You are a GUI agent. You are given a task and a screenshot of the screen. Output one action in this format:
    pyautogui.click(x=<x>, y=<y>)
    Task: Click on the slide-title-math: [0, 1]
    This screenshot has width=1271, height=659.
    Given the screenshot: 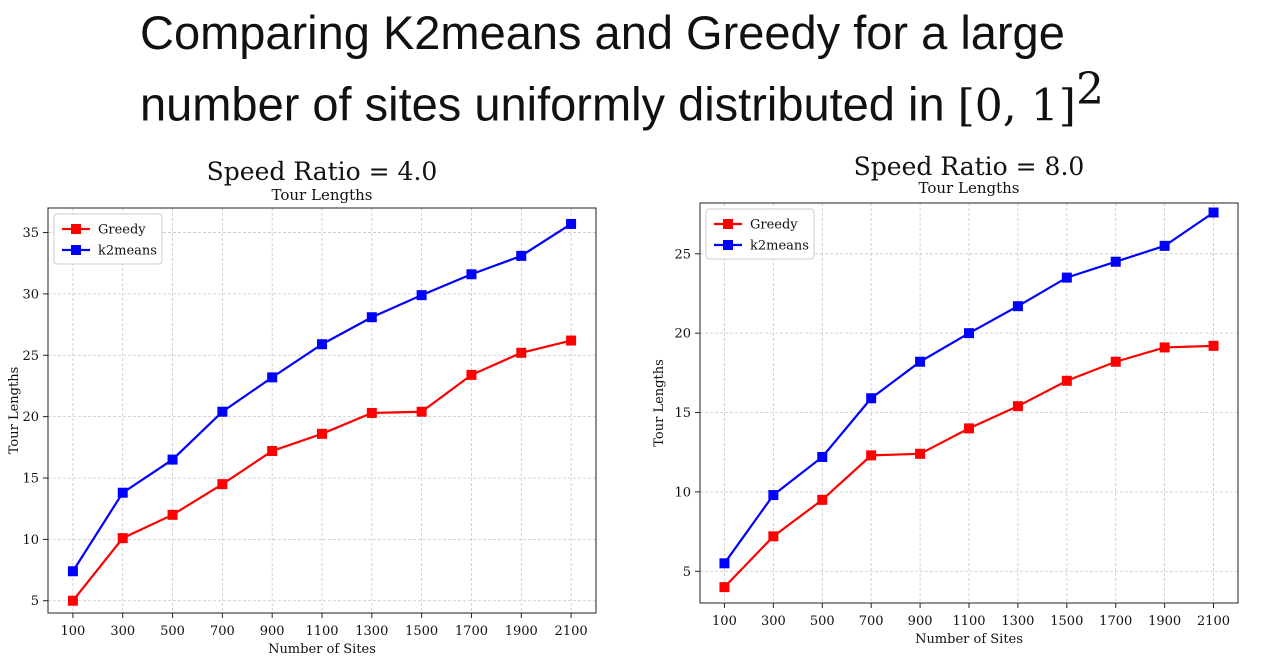 What is the action you would take?
    pyautogui.click(x=1016, y=106)
    